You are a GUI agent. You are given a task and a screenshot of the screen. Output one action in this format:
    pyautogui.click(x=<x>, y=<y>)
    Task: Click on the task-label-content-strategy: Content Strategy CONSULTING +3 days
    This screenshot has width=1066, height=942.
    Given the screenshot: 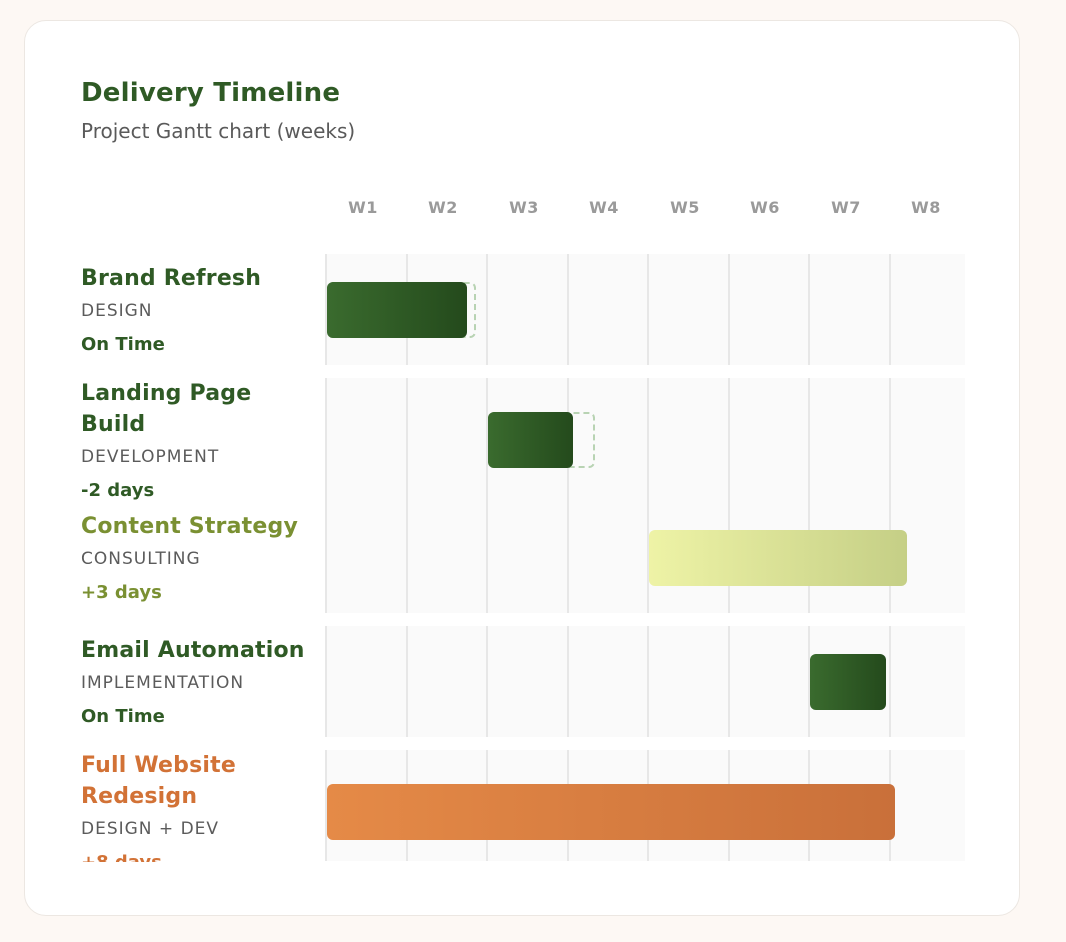 What is the action you would take?
    pyautogui.click(x=198, y=560)
    